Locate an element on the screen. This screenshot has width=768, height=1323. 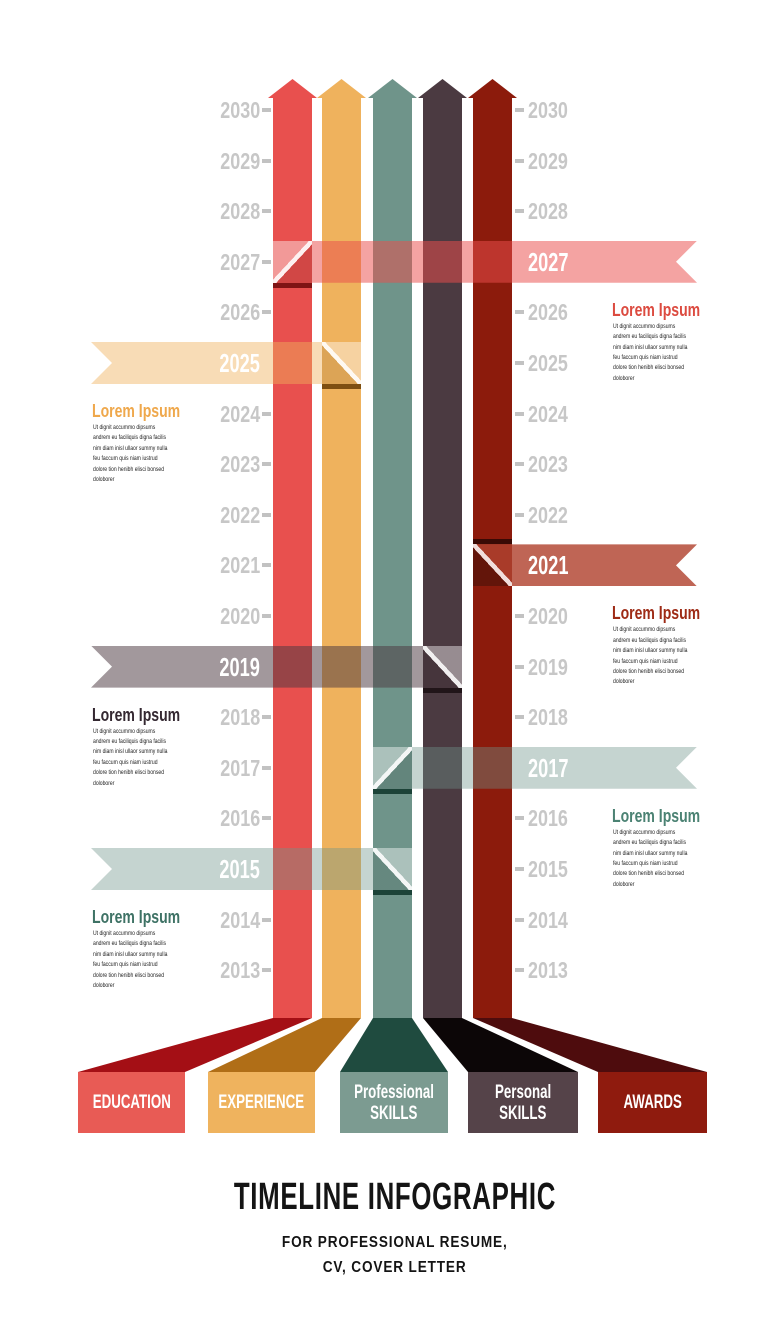
ribbon-2019 is located at coordinates (276, 666).